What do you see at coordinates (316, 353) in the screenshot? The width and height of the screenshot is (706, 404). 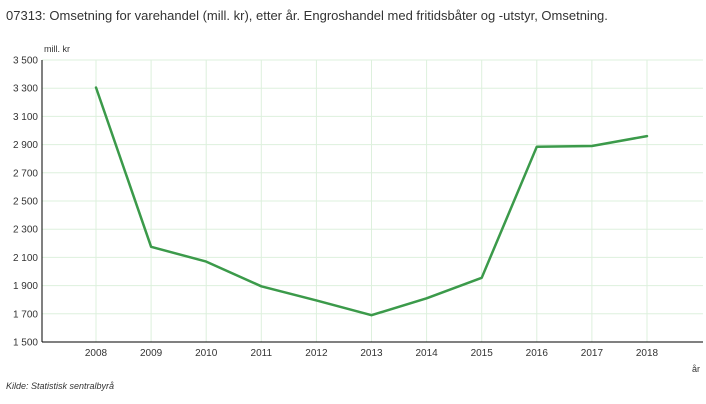 I see `x-tick-label: 2012` at bounding box center [316, 353].